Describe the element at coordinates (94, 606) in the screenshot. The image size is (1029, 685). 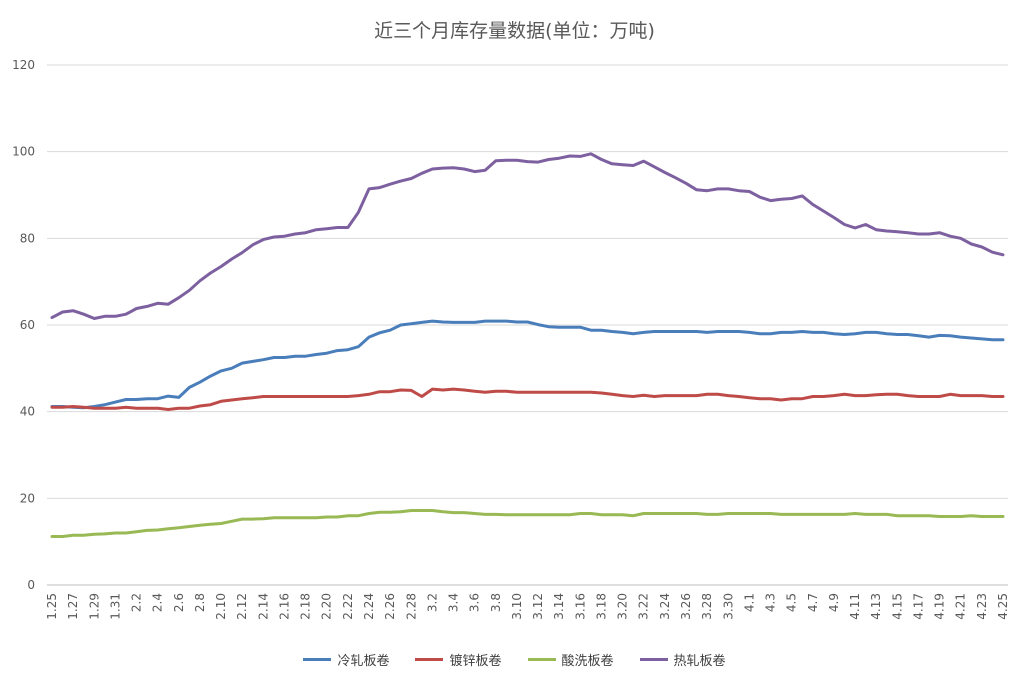
I see `x-tick-label: 1.29` at that location.